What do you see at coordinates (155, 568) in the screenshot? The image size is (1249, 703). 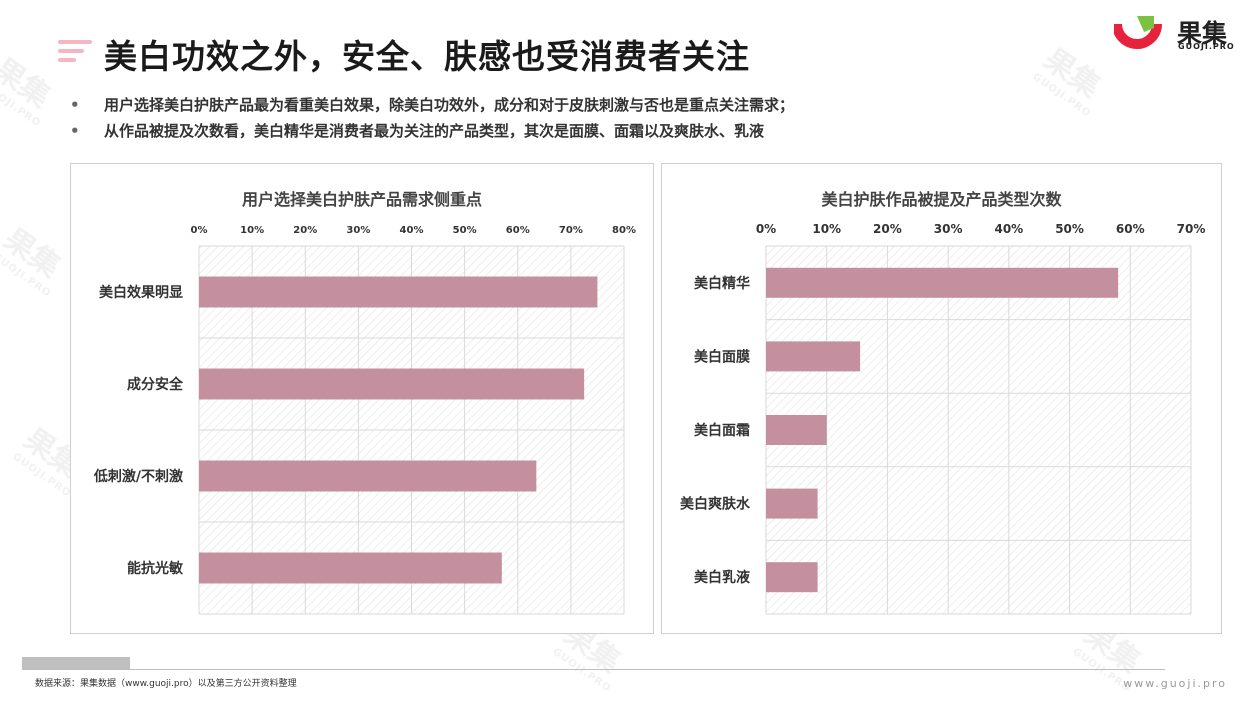 I see `category-label: 能抗光敏` at bounding box center [155, 568].